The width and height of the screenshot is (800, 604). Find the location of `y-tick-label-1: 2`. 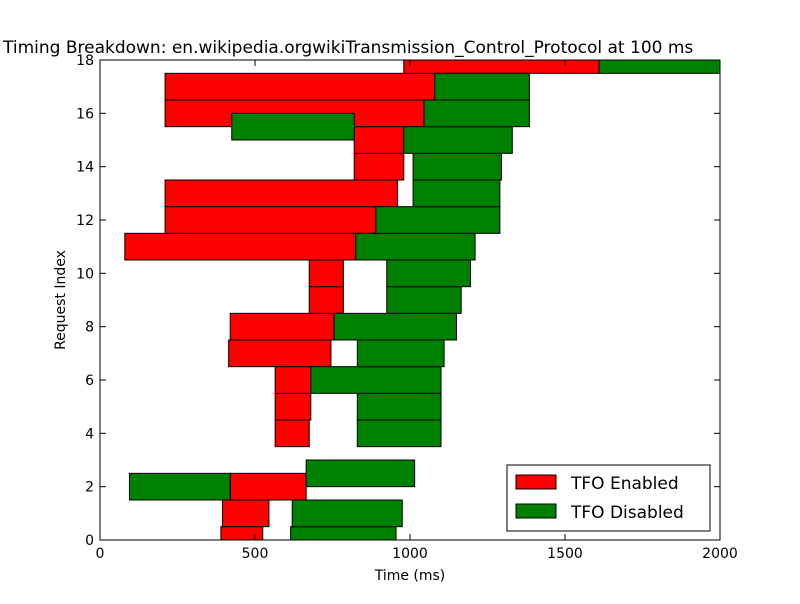

y-tick-label-1: 2 is located at coordinates (89, 488).